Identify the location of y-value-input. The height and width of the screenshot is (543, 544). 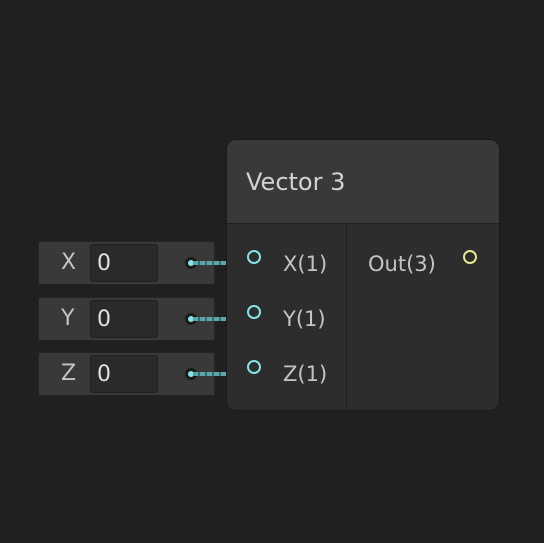
(124, 319).